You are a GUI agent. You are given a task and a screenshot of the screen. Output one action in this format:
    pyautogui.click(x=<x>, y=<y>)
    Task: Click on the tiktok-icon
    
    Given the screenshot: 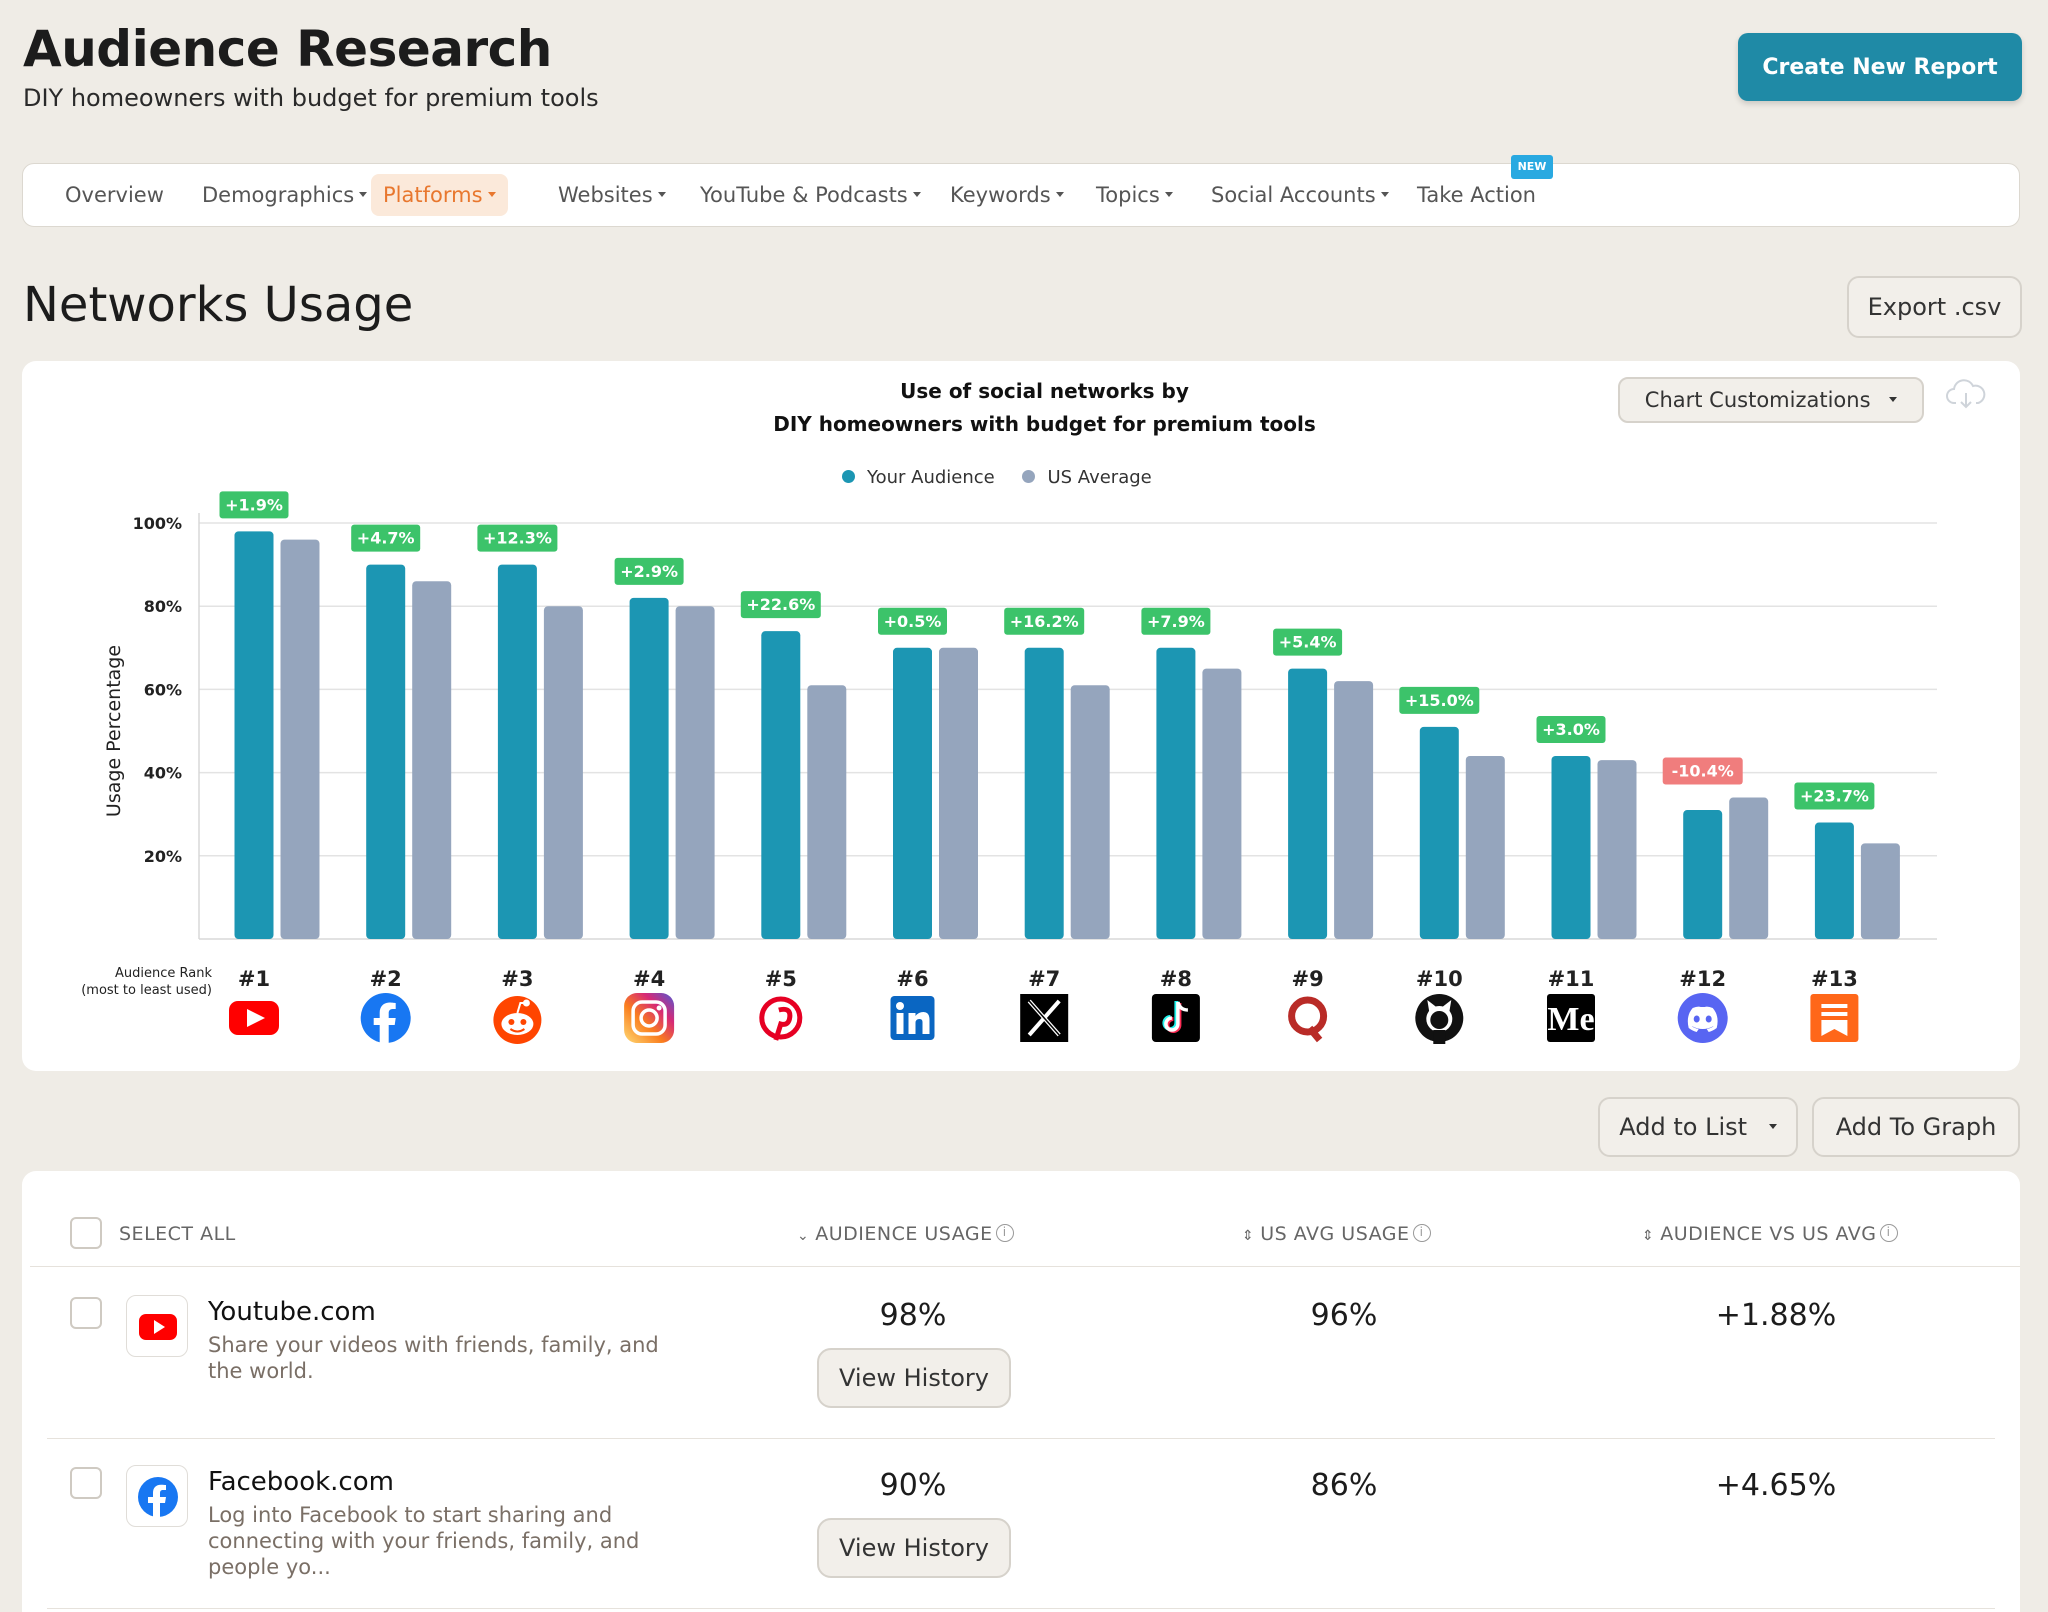 What is the action you would take?
    pyautogui.click(x=1175, y=1018)
    